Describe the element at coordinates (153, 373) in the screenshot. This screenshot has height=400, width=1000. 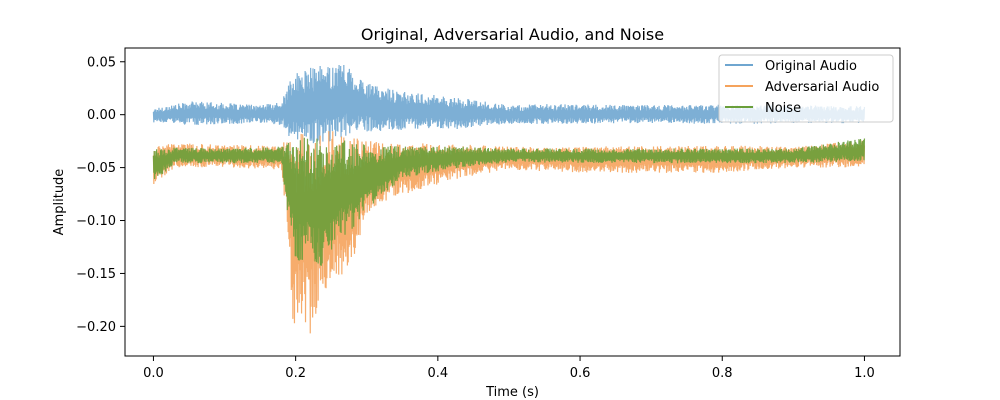
I see `x-tick-label: 0.0` at that location.